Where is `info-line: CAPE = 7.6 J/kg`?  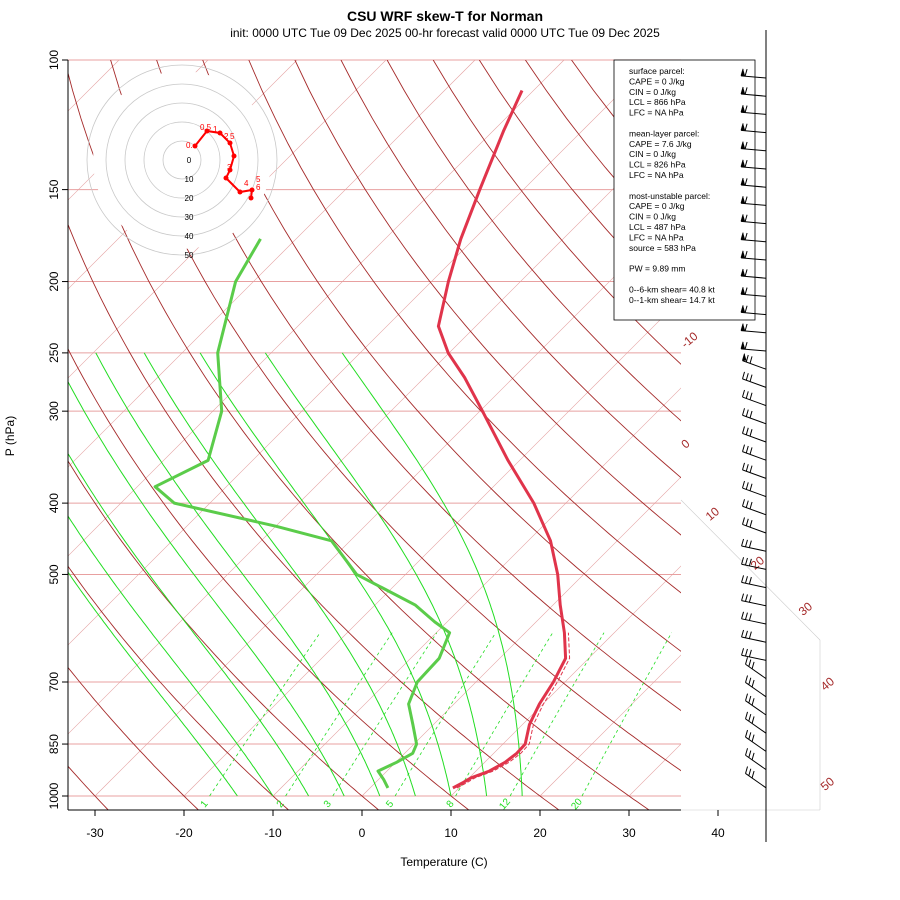
info-line: CAPE = 7.6 J/kg is located at coordinates (660, 144).